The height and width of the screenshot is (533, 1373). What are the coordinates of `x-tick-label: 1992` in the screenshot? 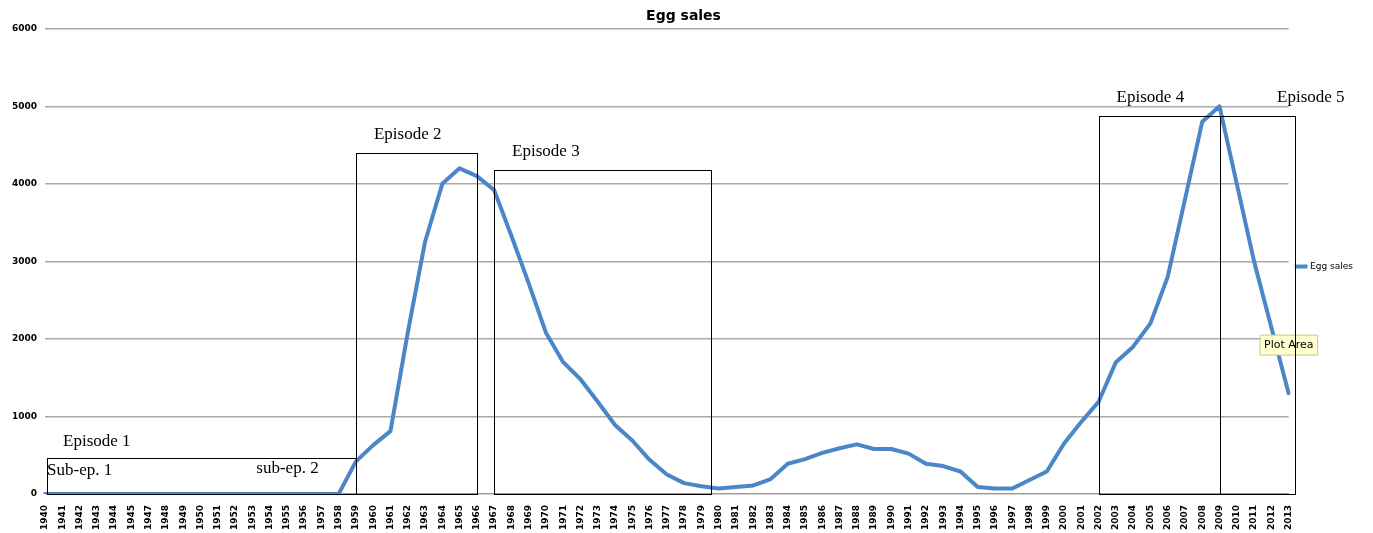 It's located at (925, 517).